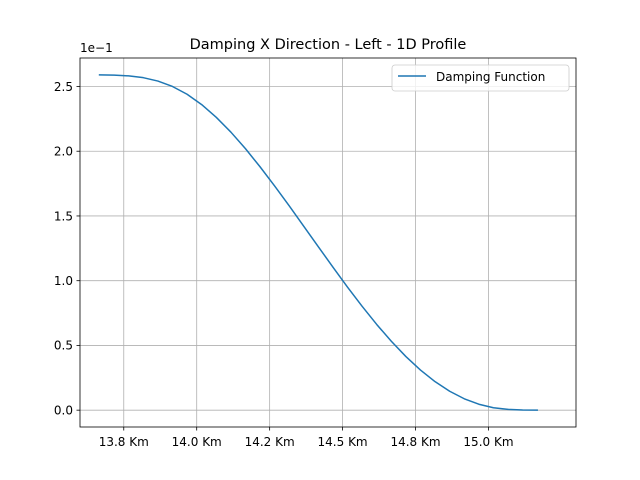 The width and height of the screenshot is (640, 480). Describe the element at coordinates (63, 346) in the screenshot. I see `y-tick-label: 0.5` at that location.